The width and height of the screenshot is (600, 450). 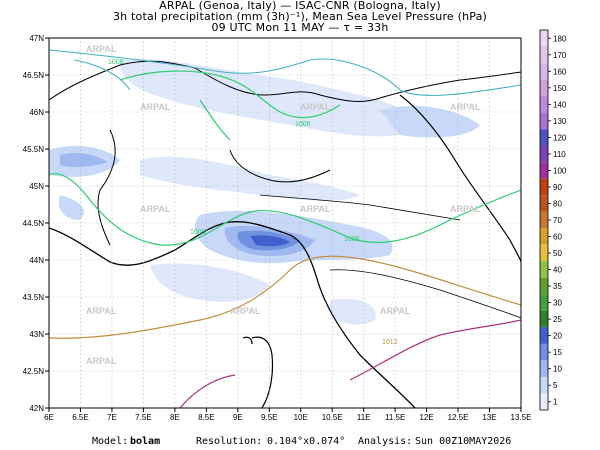 What do you see at coordinates (36, 186) in the screenshot?
I see `latitude-tick-label: 45N` at bounding box center [36, 186].